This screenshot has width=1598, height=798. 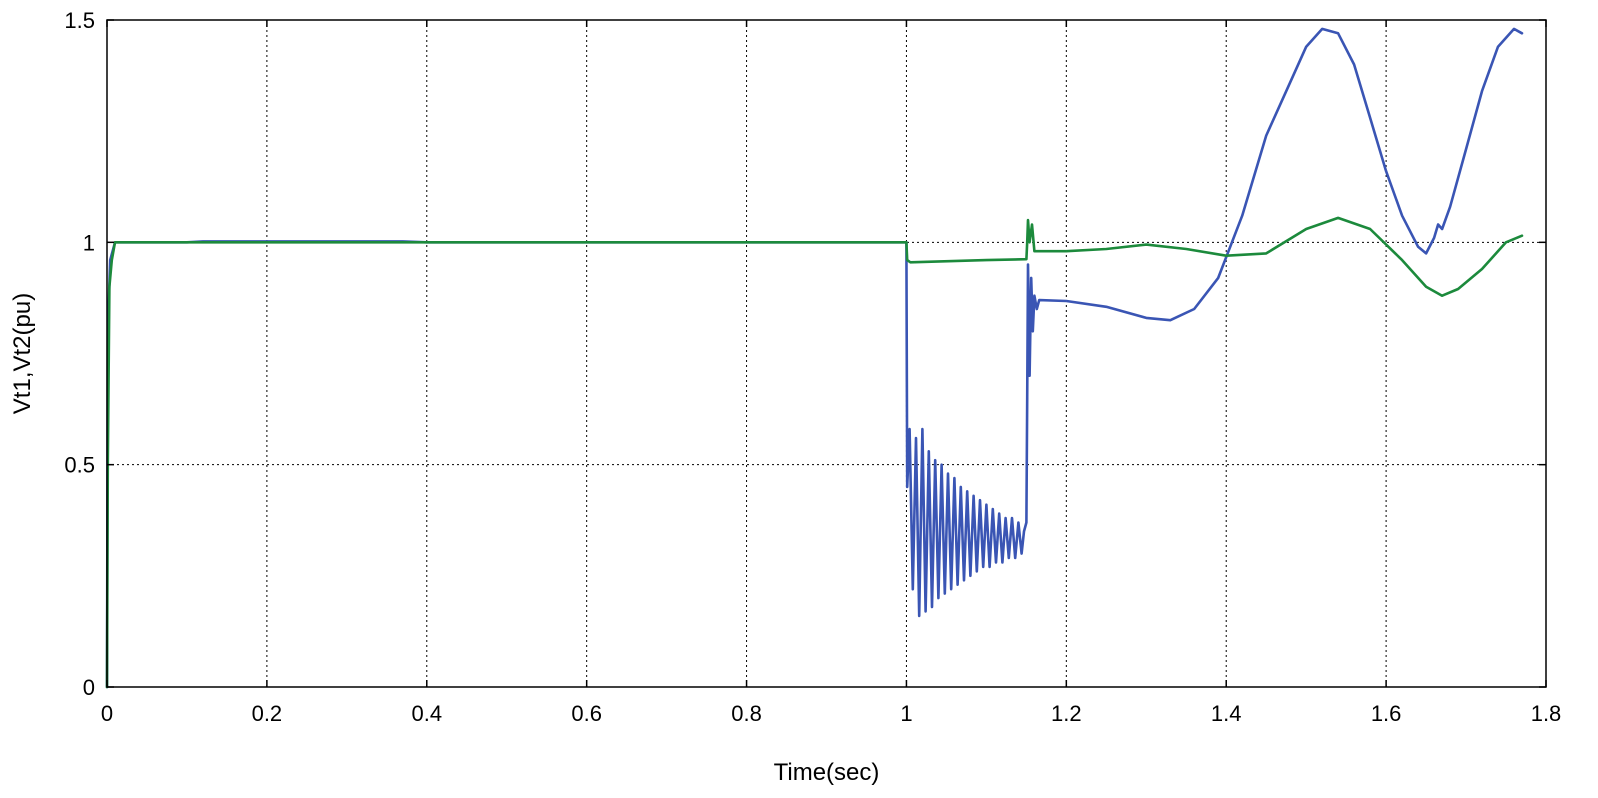 I want to click on y-tick-label: 0.5, so click(x=79, y=465).